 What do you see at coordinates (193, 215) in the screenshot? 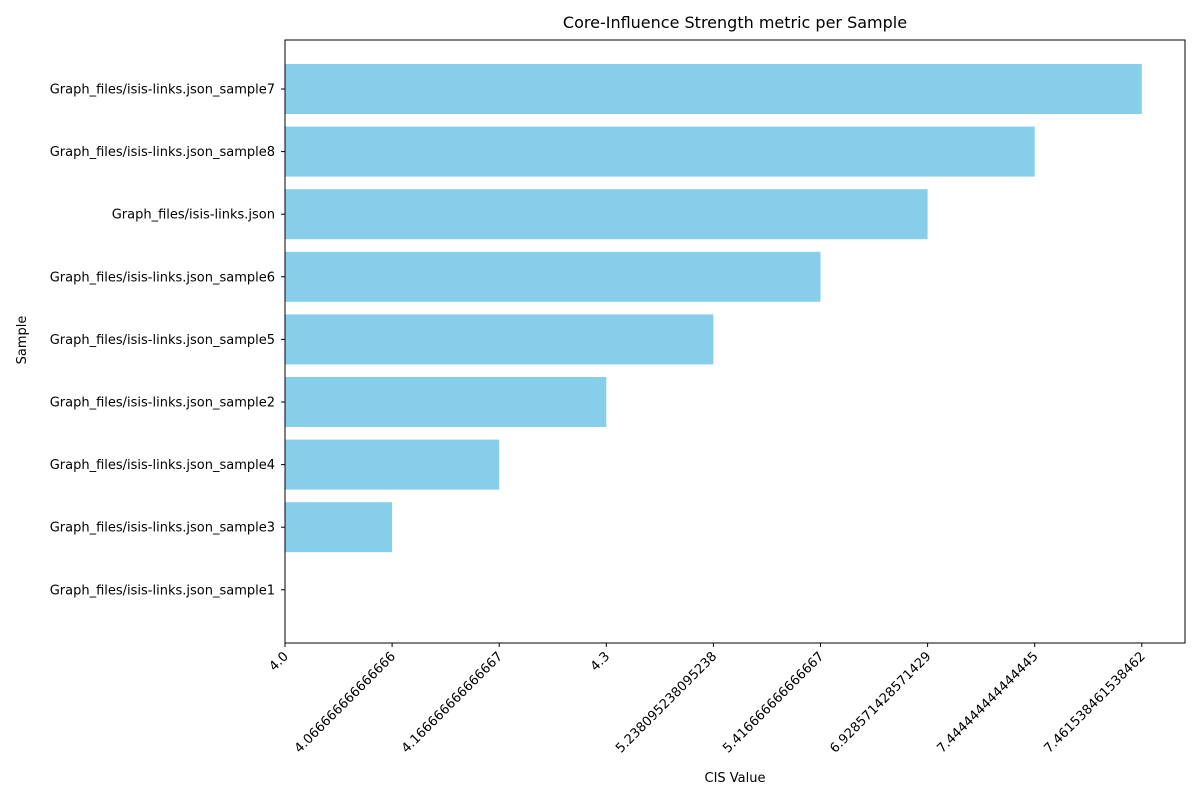
I see `y-tick-label: Graph_files/isis-links.json` at bounding box center [193, 215].